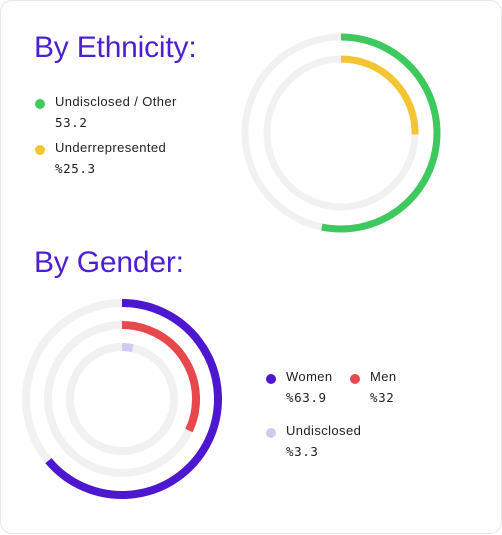 Image resolution: width=502 pixels, height=535 pixels. What do you see at coordinates (302, 451) in the screenshot?
I see `legend-value: %3.3` at bounding box center [302, 451].